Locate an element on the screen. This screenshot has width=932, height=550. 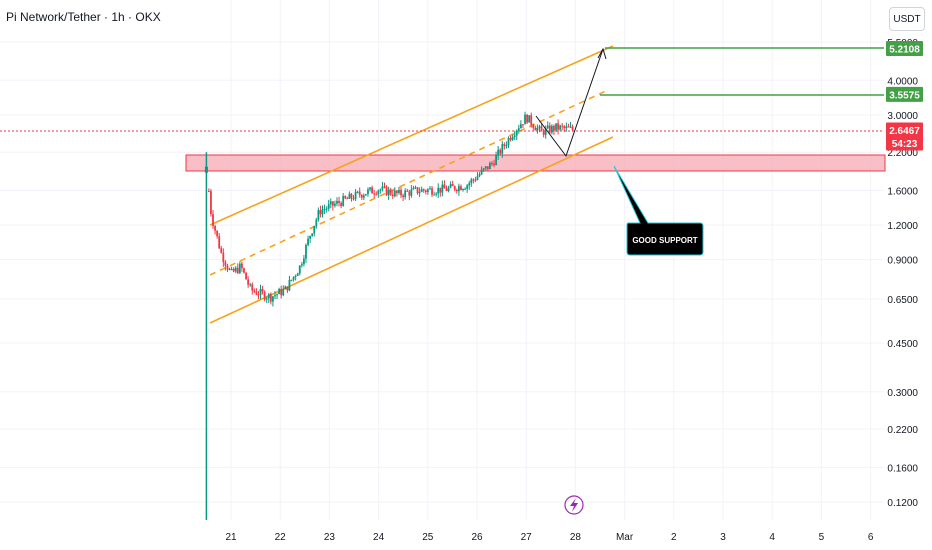
x-tick-label: 23 is located at coordinates (330, 537).